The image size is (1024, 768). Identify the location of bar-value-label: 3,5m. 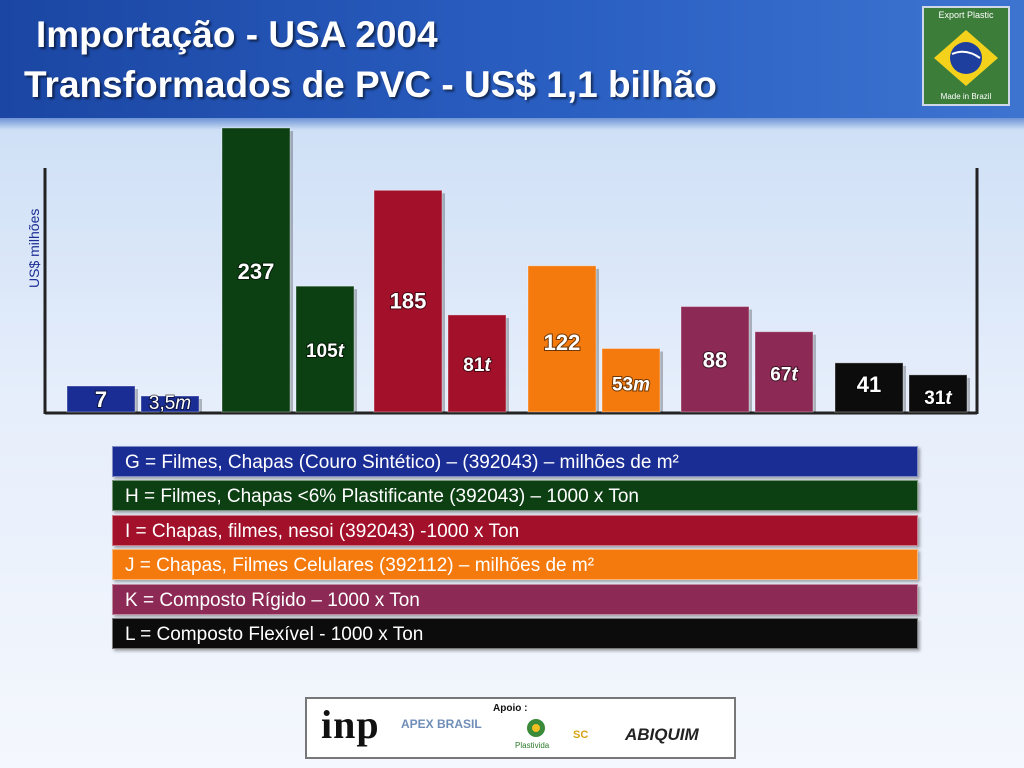
(170, 403).